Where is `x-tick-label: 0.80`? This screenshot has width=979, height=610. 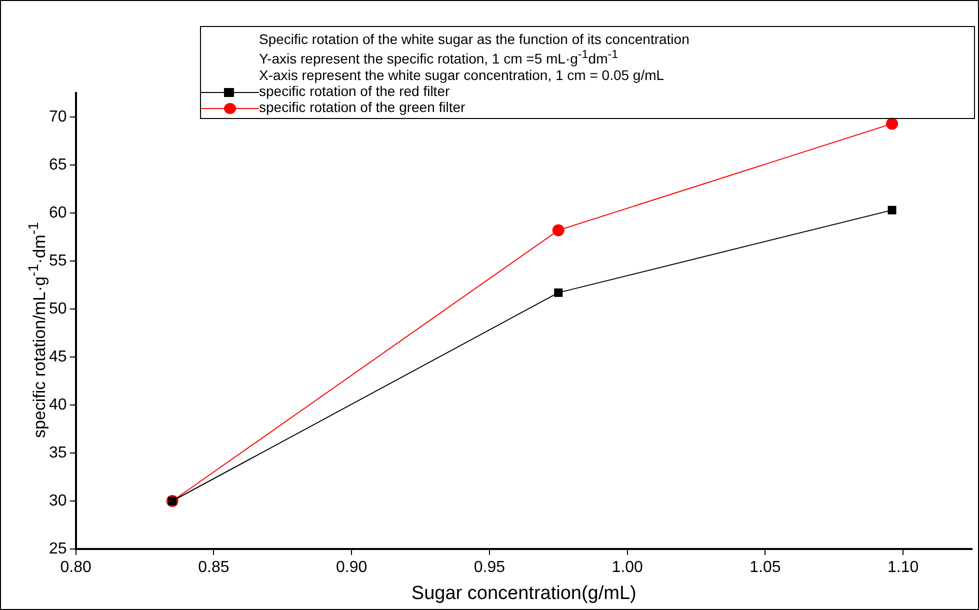
x-tick-label: 0.80 is located at coordinates (76, 567).